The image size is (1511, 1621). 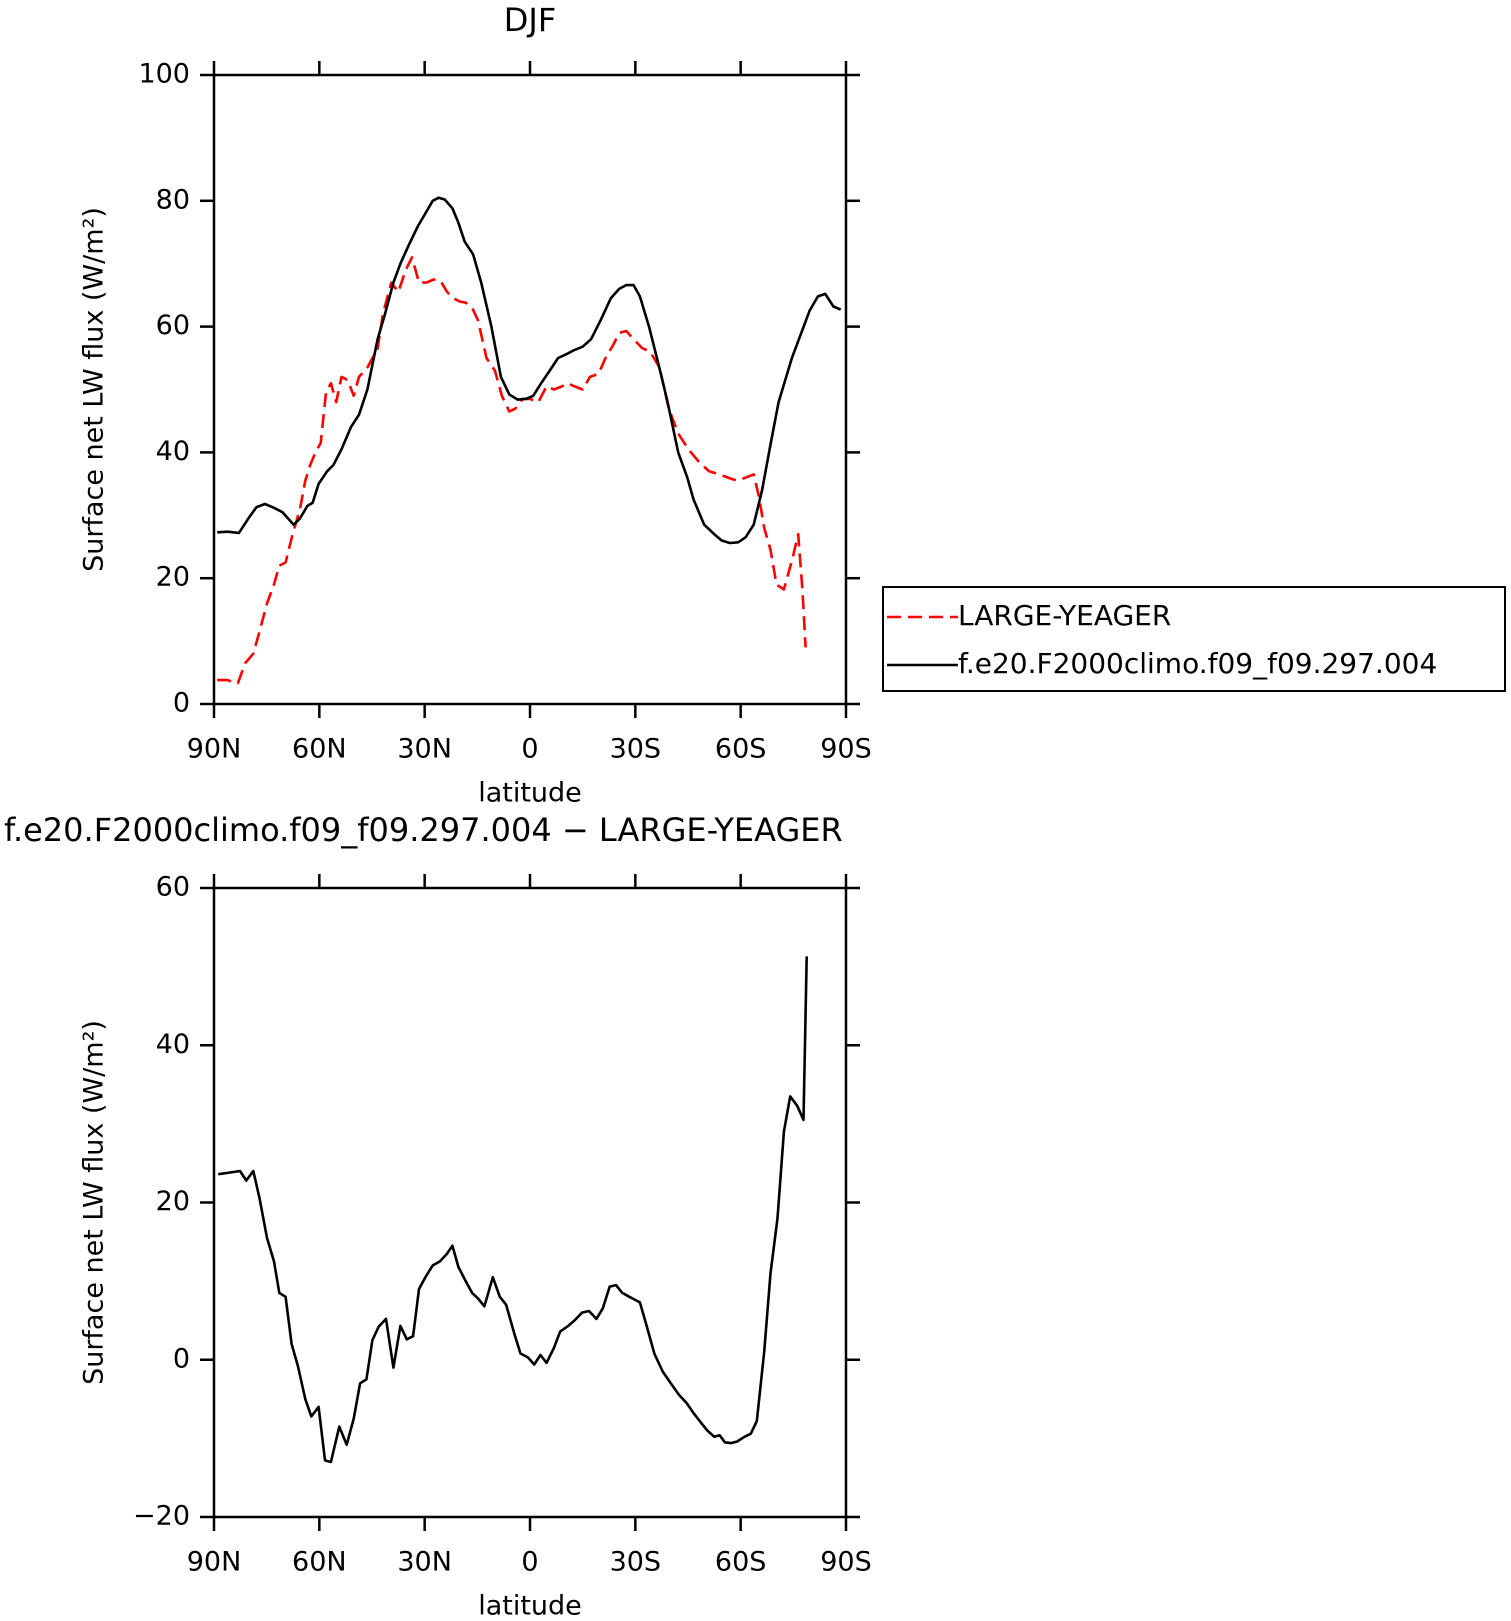 I want to click on legend-label: LARGE-YEAGER, so click(x=1064, y=615).